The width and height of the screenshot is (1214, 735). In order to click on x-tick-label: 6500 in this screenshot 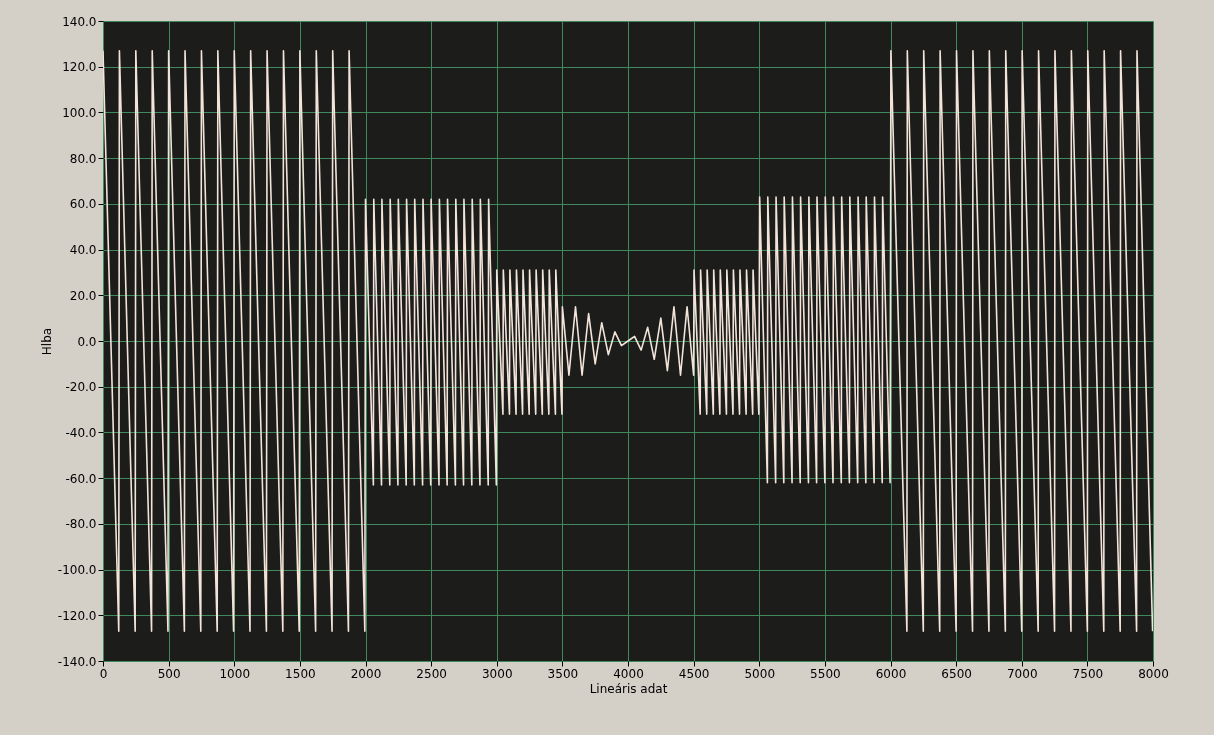, I will do `click(956, 673)`.